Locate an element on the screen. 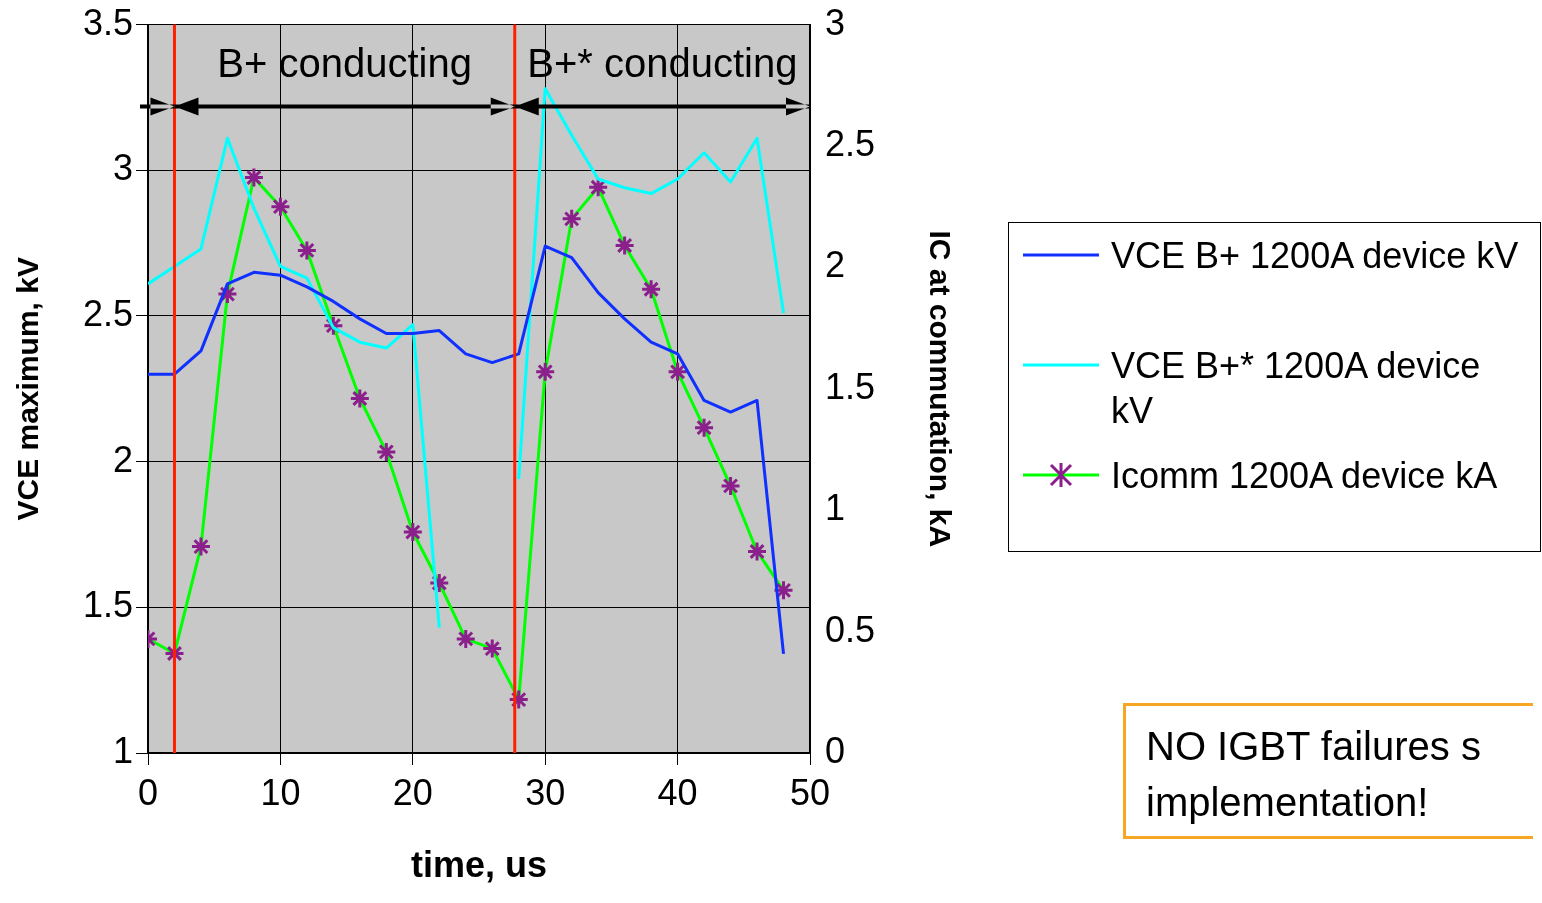 Image resolution: width=1542 pixels, height=903 pixels. y2-tick-label: 3 is located at coordinates (835, 22).